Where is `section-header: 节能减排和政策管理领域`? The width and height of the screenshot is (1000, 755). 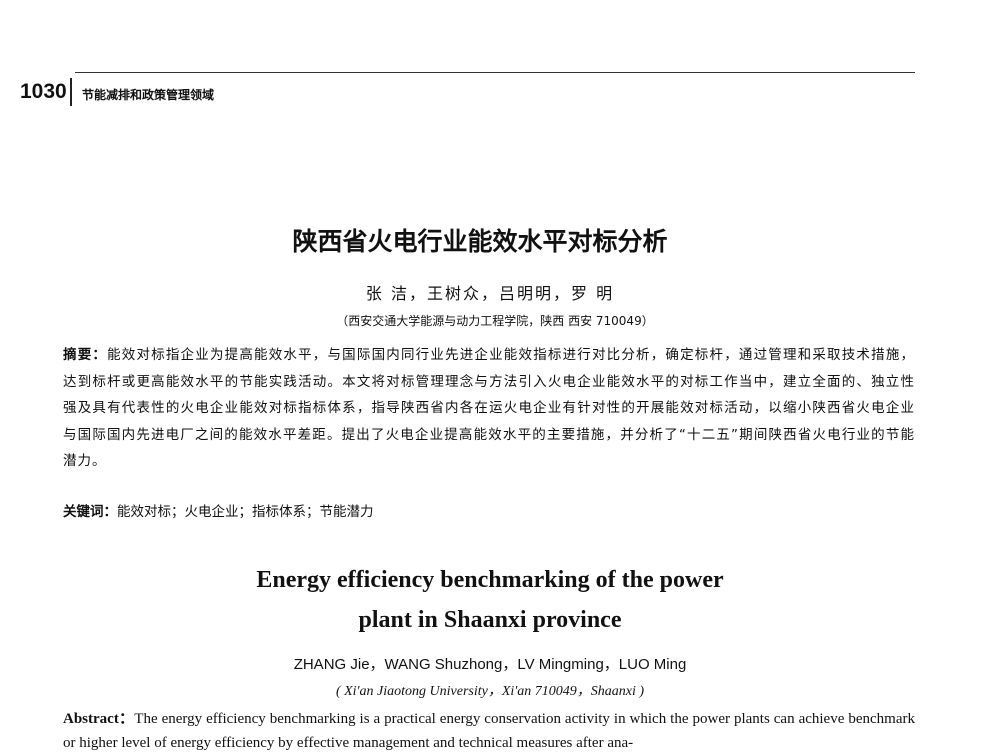
section-header: 节能减排和政策管理领域 is located at coordinates (148, 95).